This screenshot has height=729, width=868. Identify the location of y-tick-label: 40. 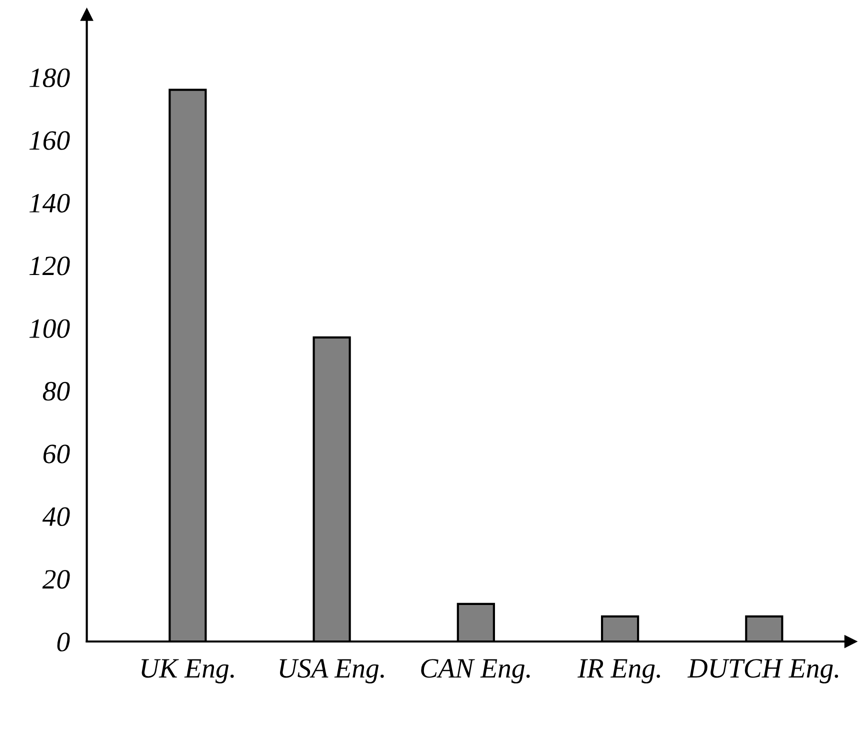
(56, 516).